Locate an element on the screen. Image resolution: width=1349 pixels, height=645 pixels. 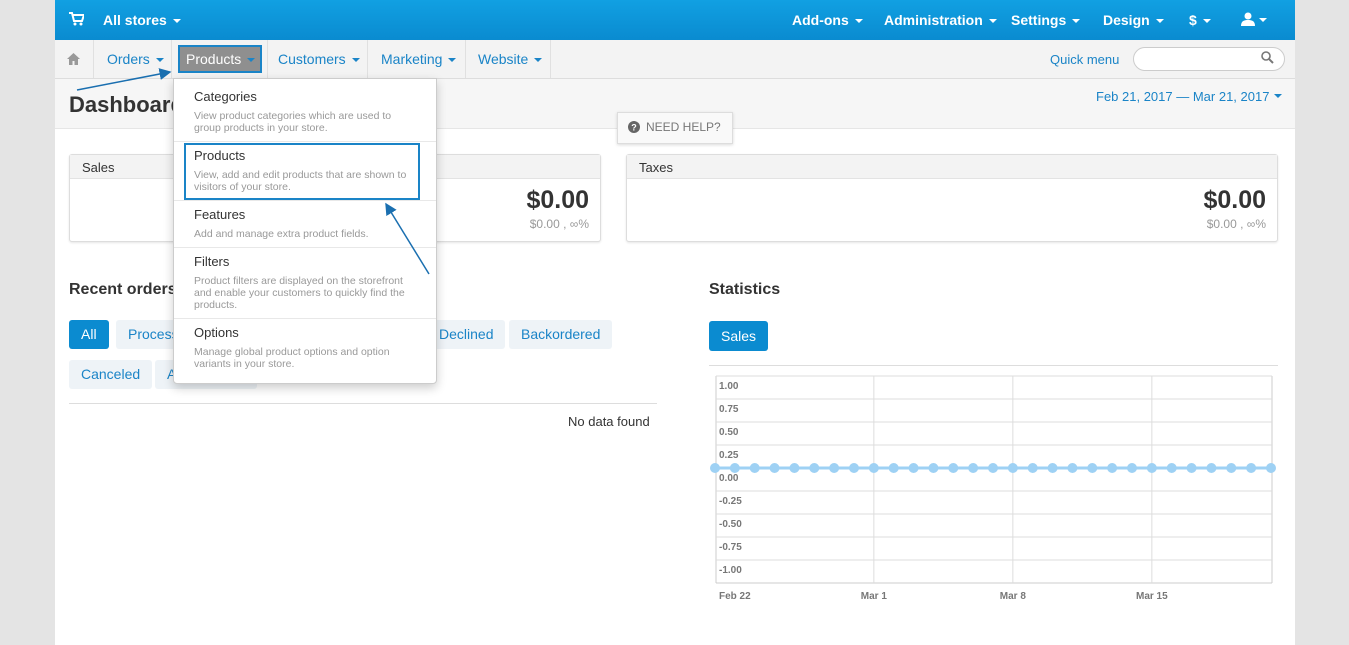
nav-item: Orders is located at coordinates (135, 59).